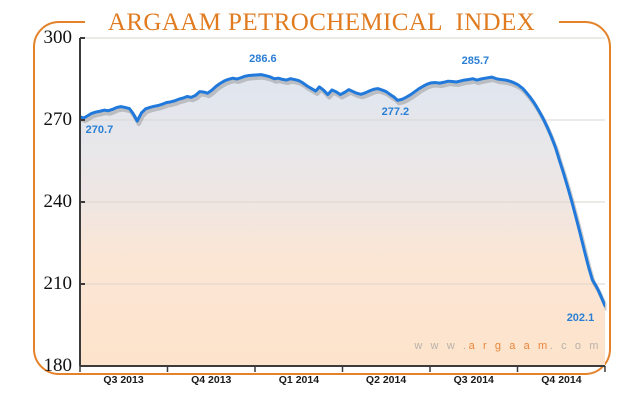 The image size is (643, 411). I want to click on y-axis-tick-label: 300, so click(58, 37).